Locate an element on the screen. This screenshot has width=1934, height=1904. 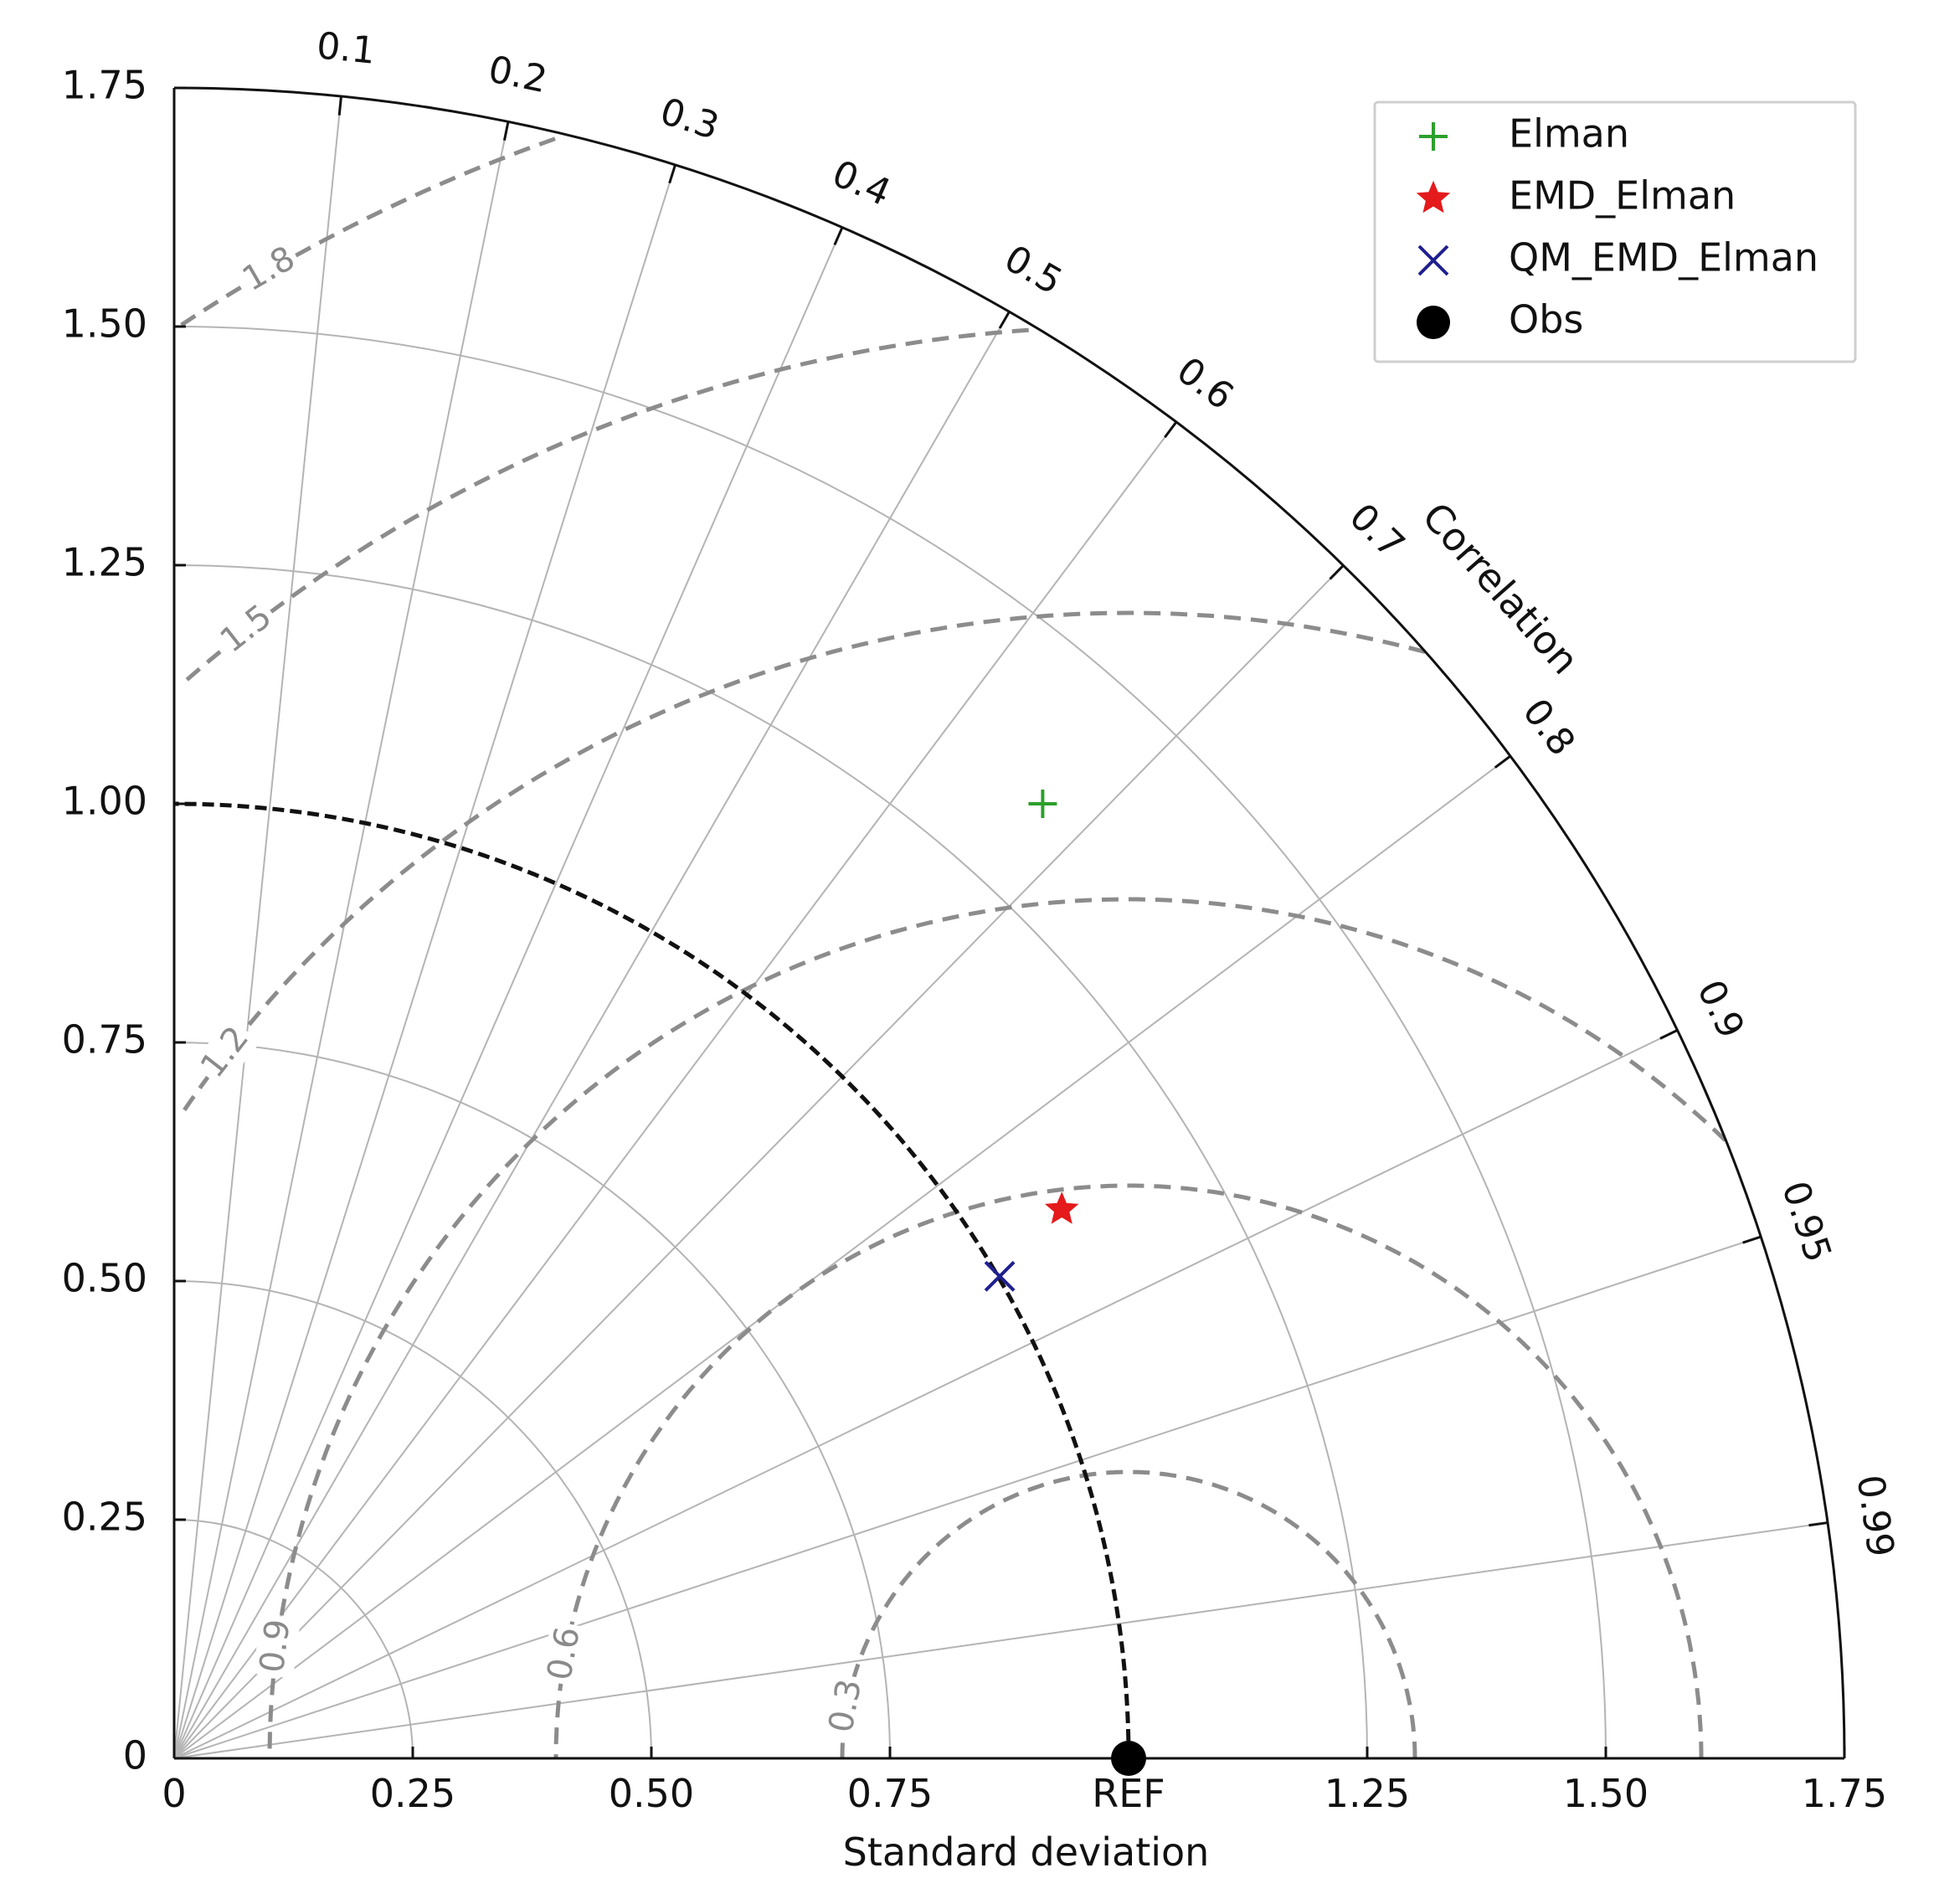
marker-qm-emd-elman is located at coordinates (1000, 1276).